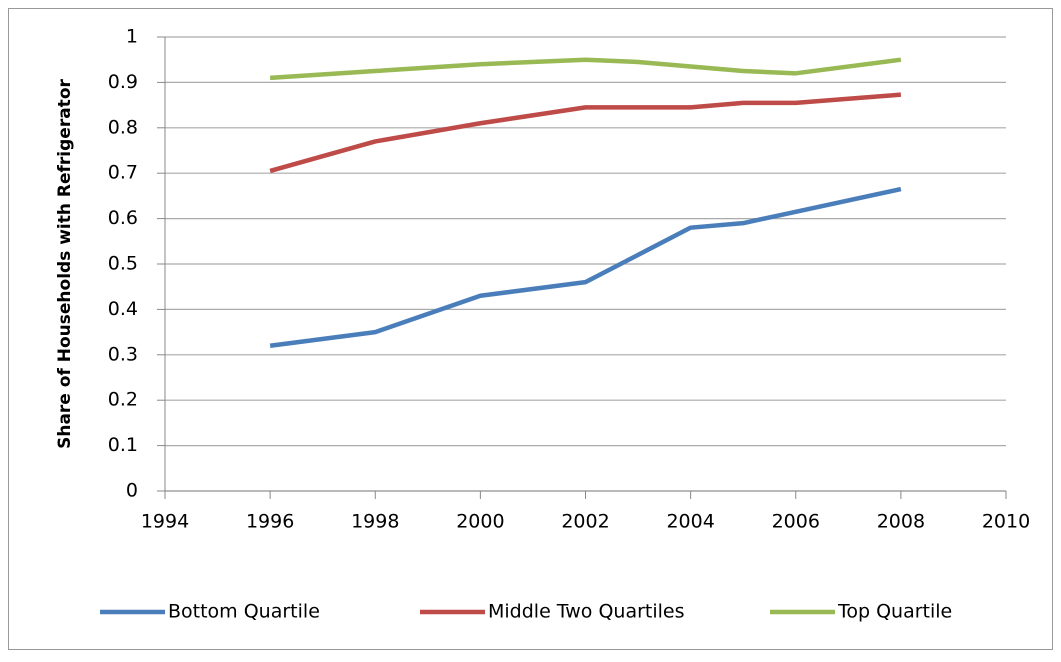  What do you see at coordinates (901, 522) in the screenshot?
I see `x-tick-label: 2008` at bounding box center [901, 522].